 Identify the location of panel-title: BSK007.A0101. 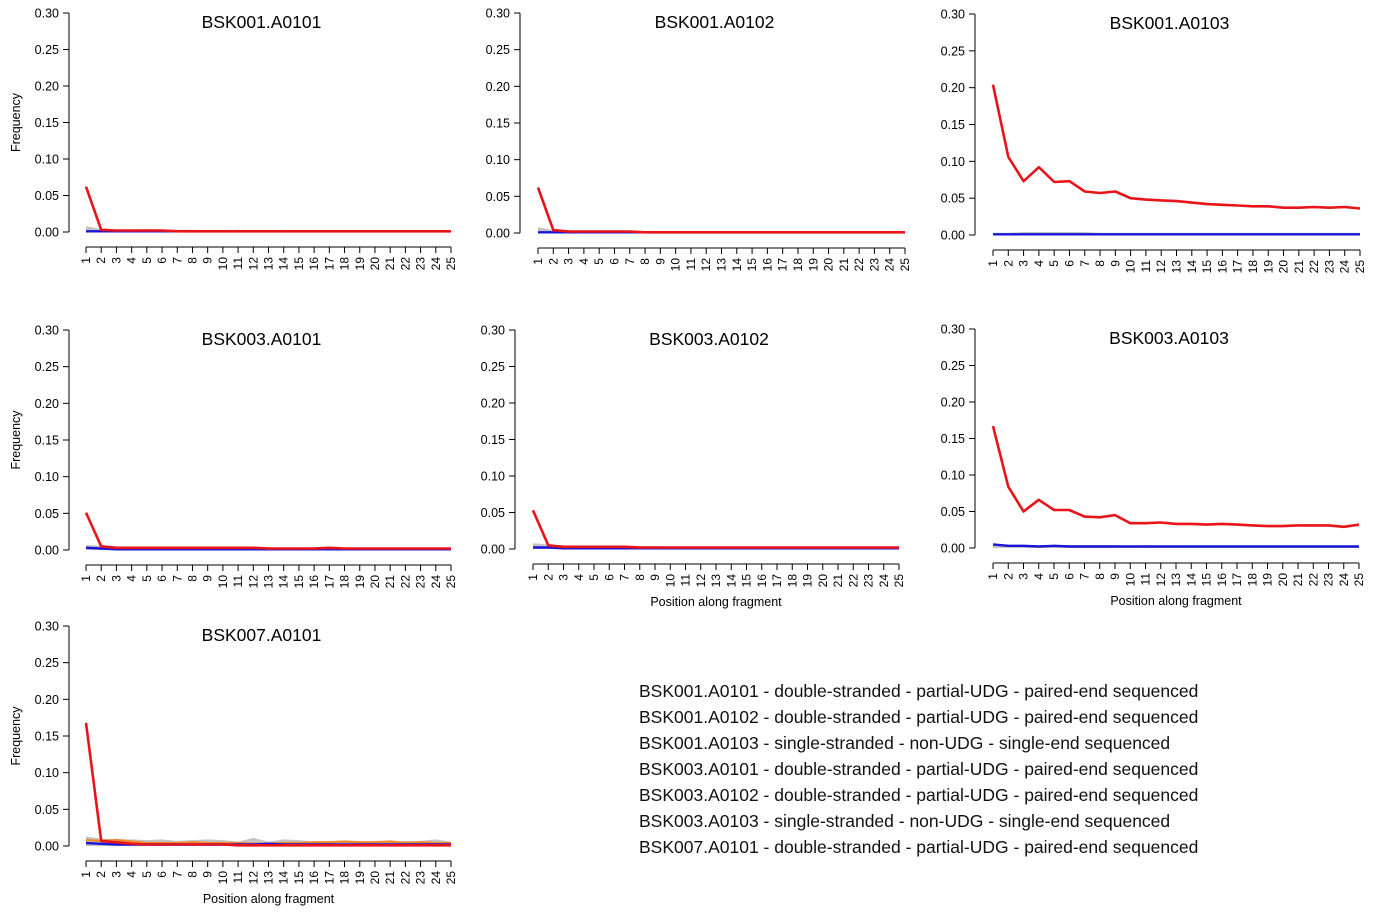
(262, 635).